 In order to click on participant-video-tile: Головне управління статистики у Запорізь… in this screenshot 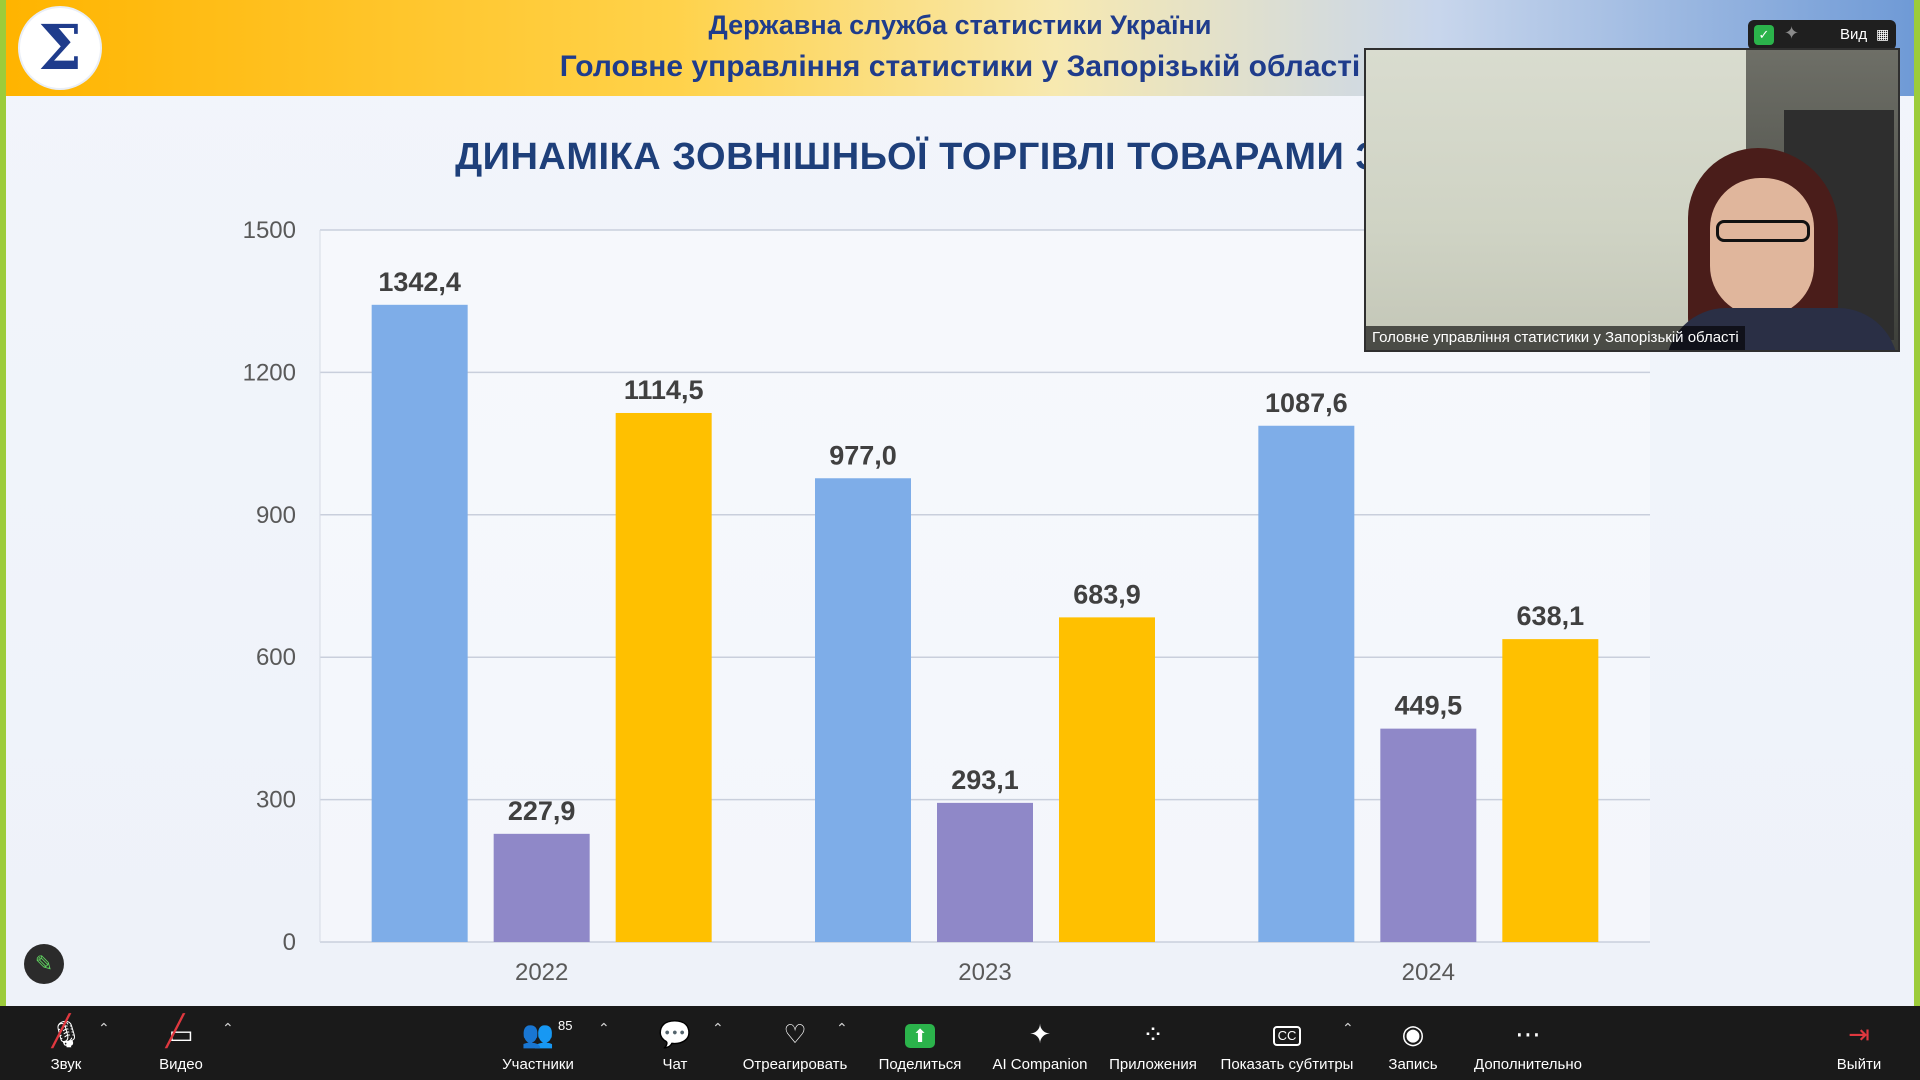, I will do `click(1632, 200)`.